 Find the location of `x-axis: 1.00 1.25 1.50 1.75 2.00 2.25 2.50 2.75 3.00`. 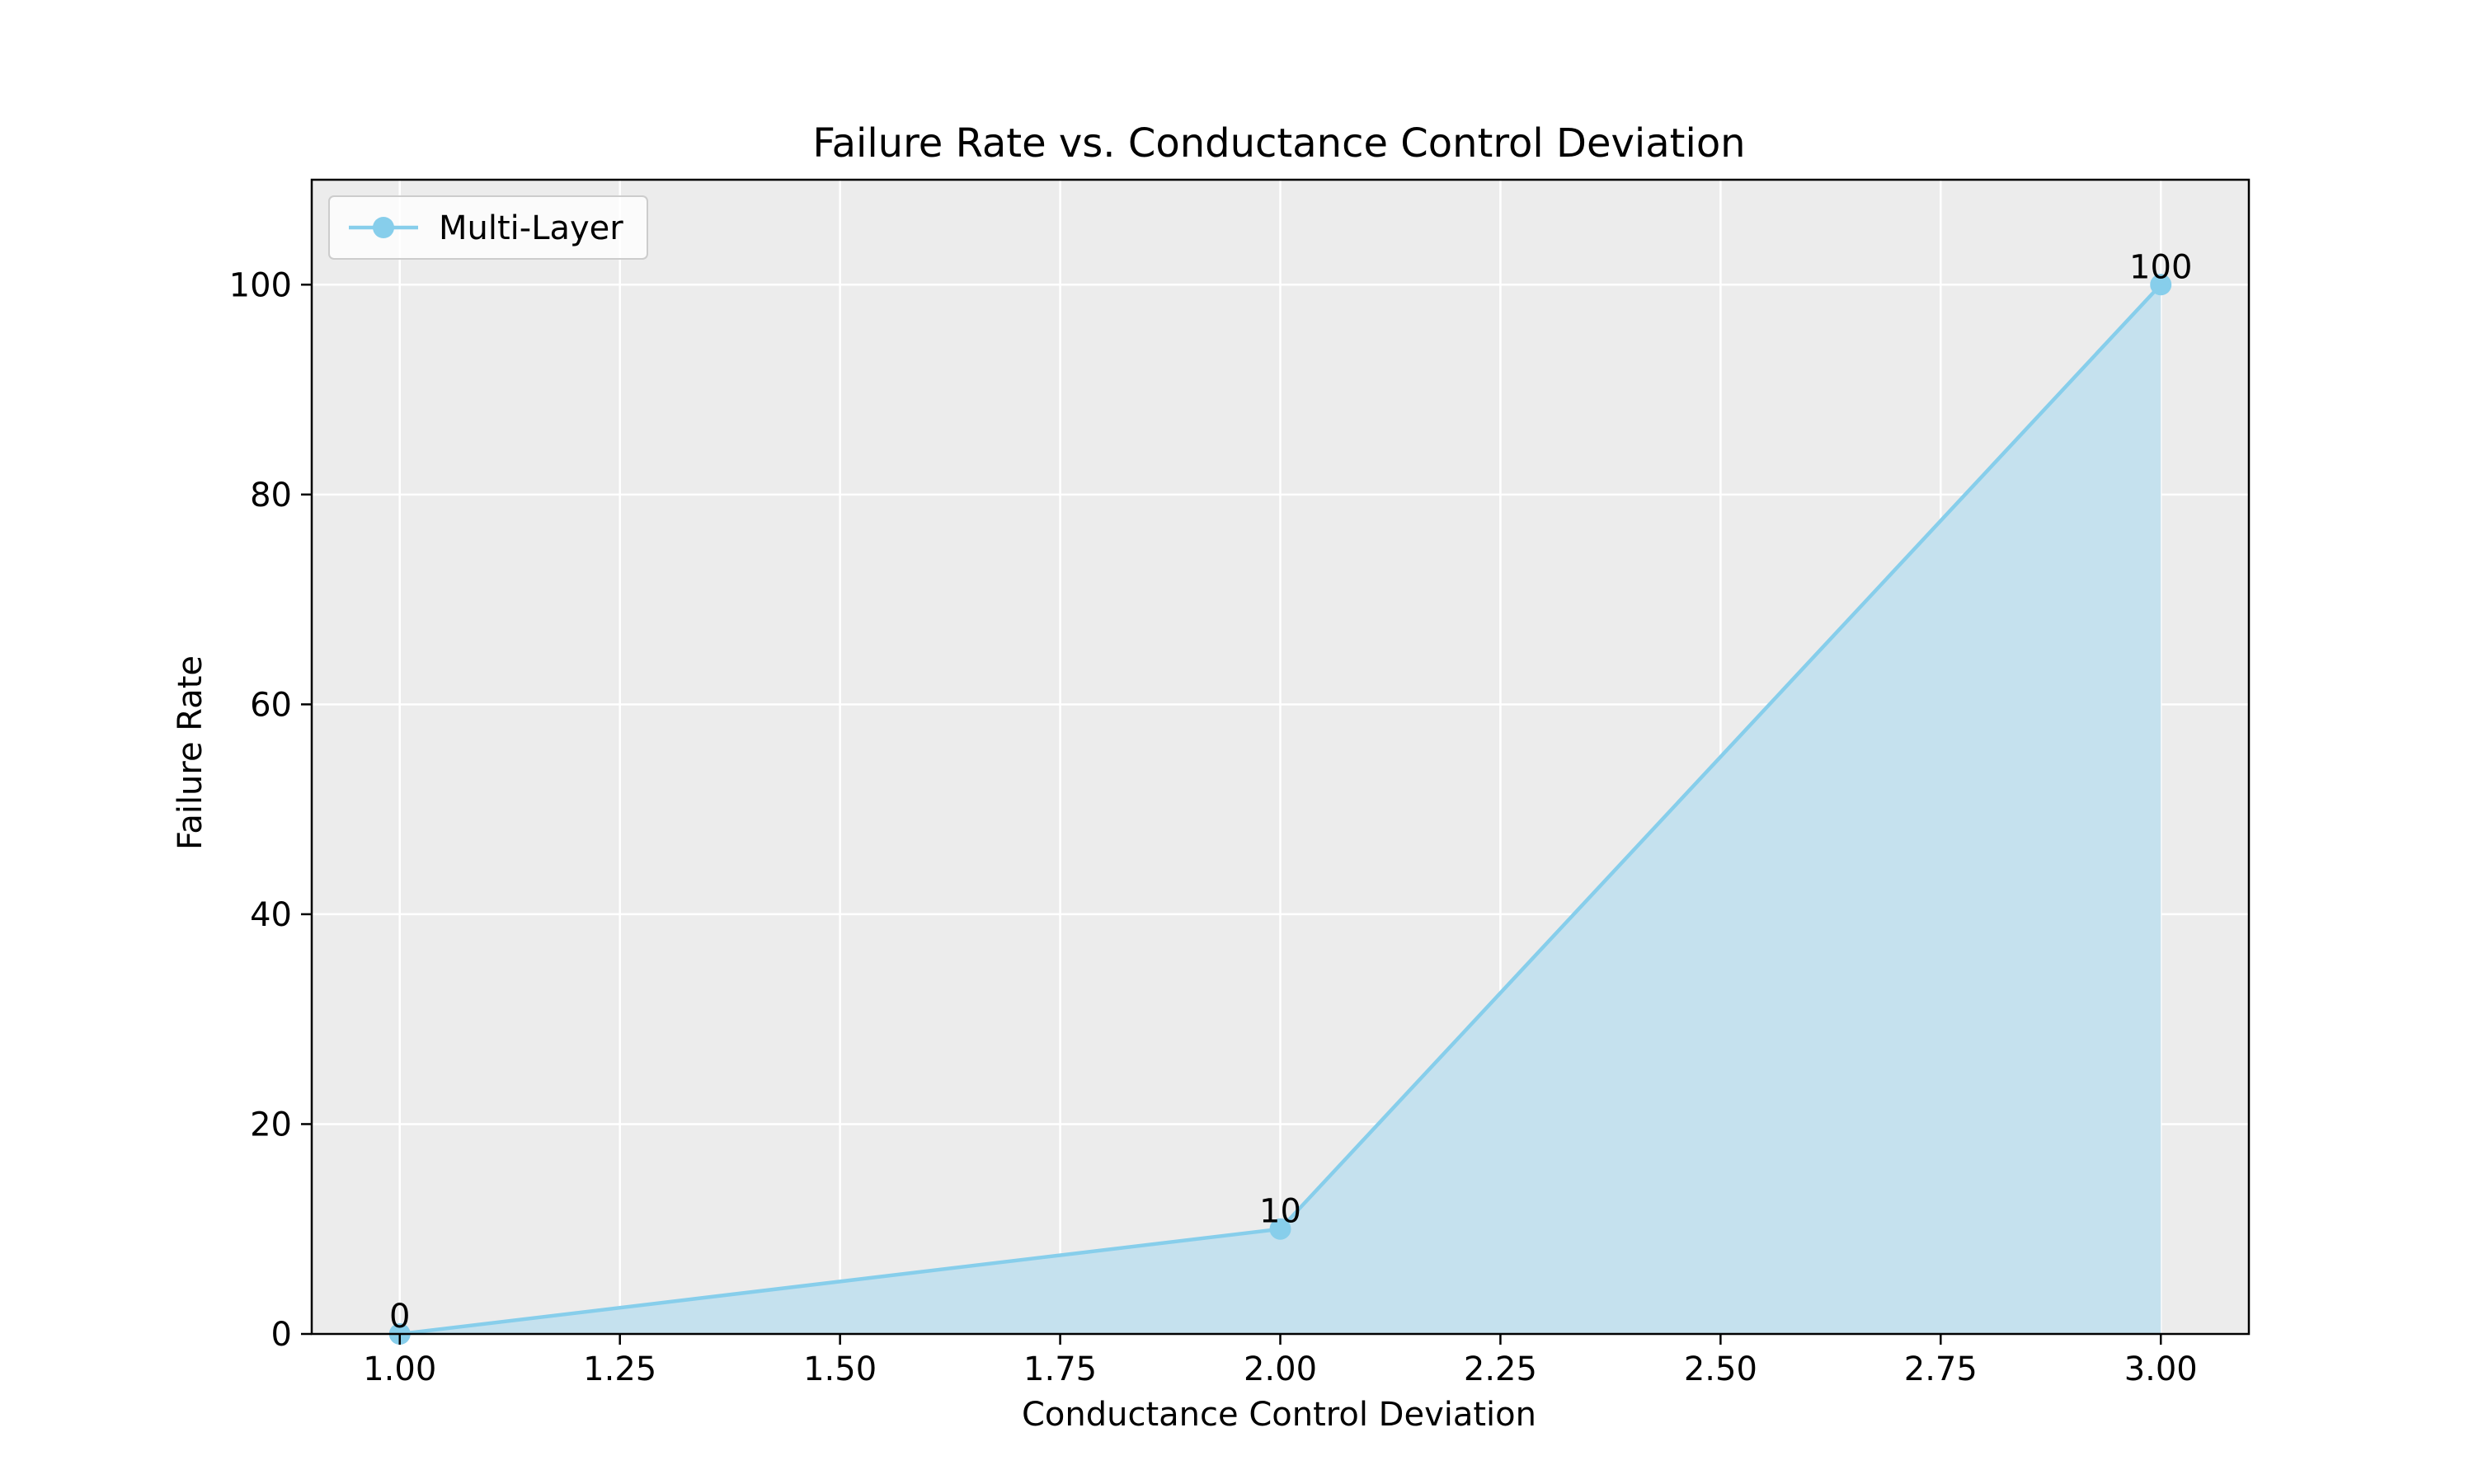

x-axis: 1.00 1.25 1.50 1.75 2.00 2.25 2.50 2.75 3.00 is located at coordinates (1280, 1361).